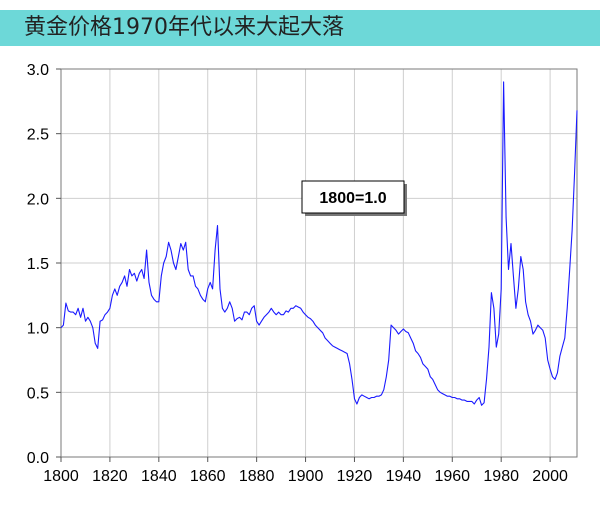 This screenshot has height=508, width=600. I want to click on annotation-text: 1800=1.0, so click(352, 198).